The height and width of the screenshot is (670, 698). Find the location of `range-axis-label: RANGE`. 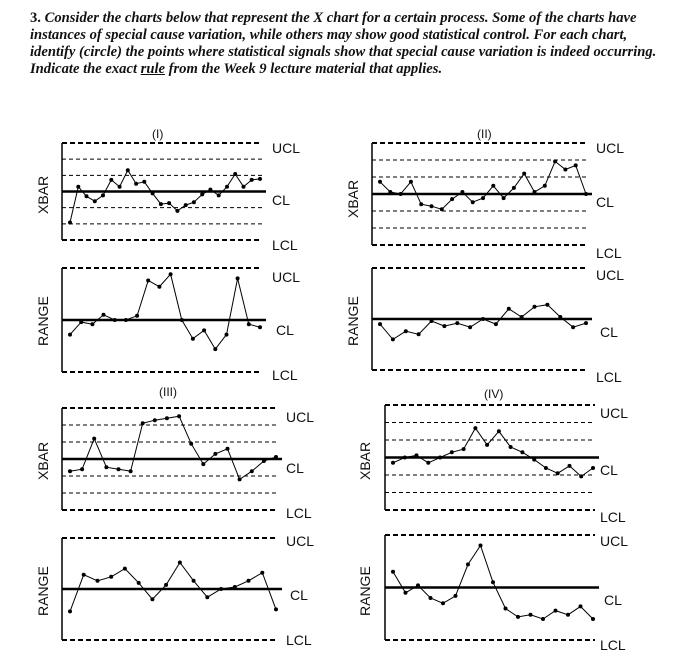

range-axis-label: RANGE is located at coordinates (43, 321).